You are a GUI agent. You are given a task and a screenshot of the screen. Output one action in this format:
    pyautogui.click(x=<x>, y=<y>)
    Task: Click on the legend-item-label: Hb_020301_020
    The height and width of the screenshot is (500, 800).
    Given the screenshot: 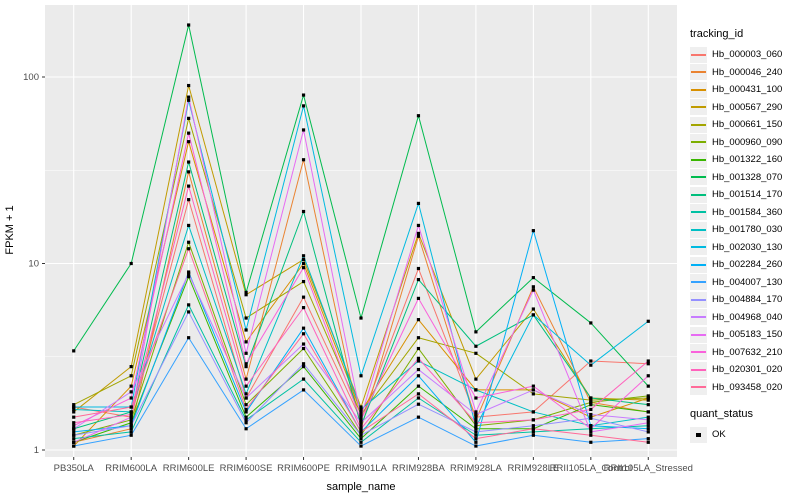 What is the action you would take?
    pyautogui.click(x=747, y=370)
    